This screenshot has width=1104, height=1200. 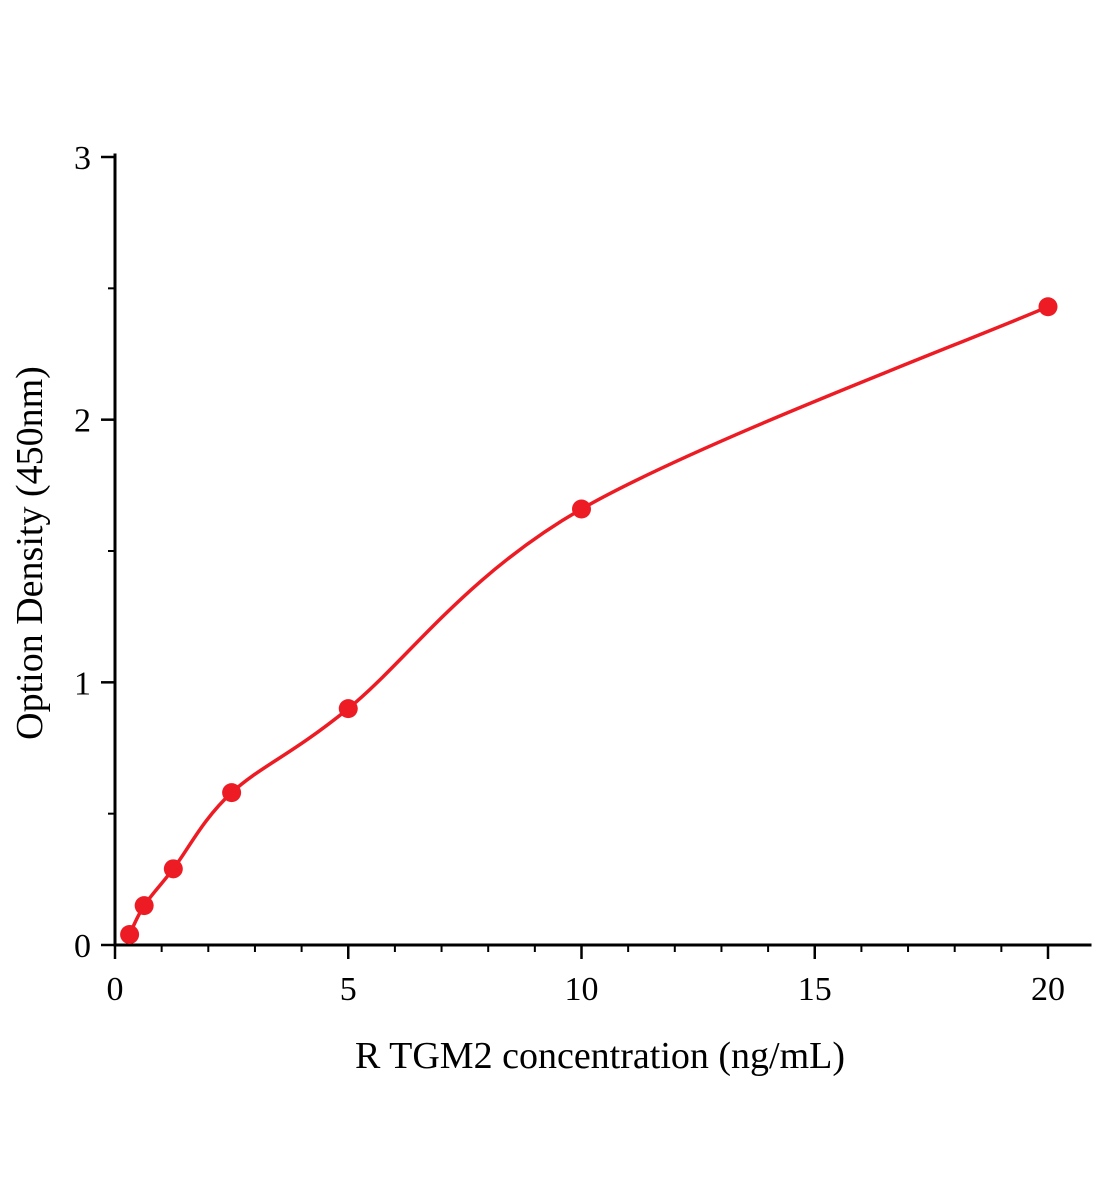 I want to click on x-tick-label: 5, so click(x=348, y=989).